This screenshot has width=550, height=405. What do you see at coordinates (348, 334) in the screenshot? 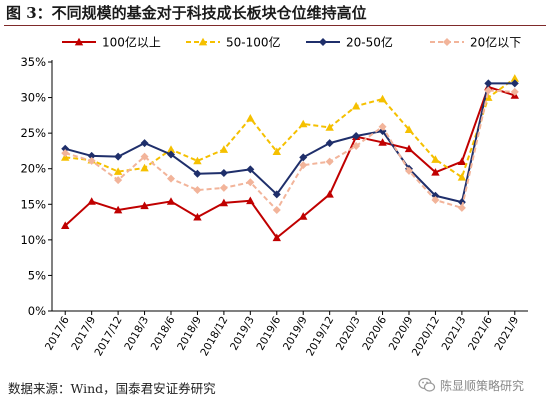
I see `x-tick-label: 2020/3` at bounding box center [348, 334].